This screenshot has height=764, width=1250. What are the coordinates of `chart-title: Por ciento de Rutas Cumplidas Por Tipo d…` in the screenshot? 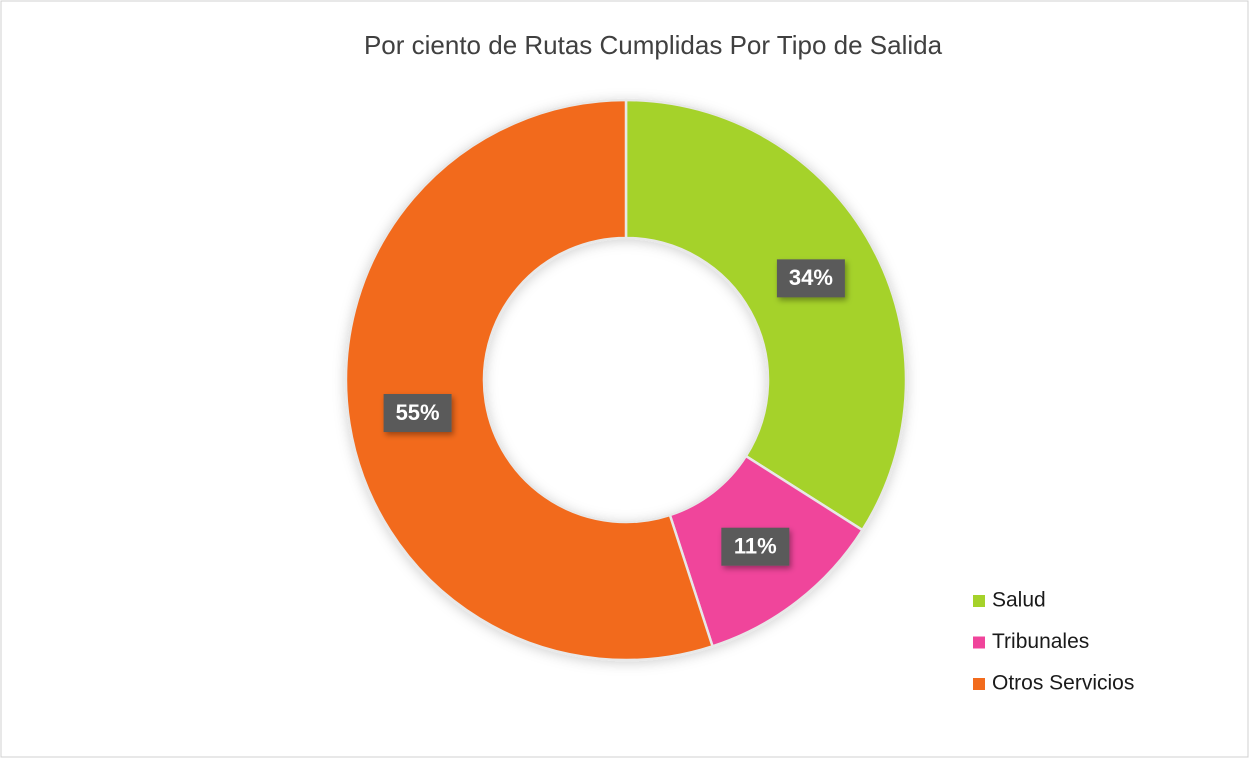 It's located at (653, 45).